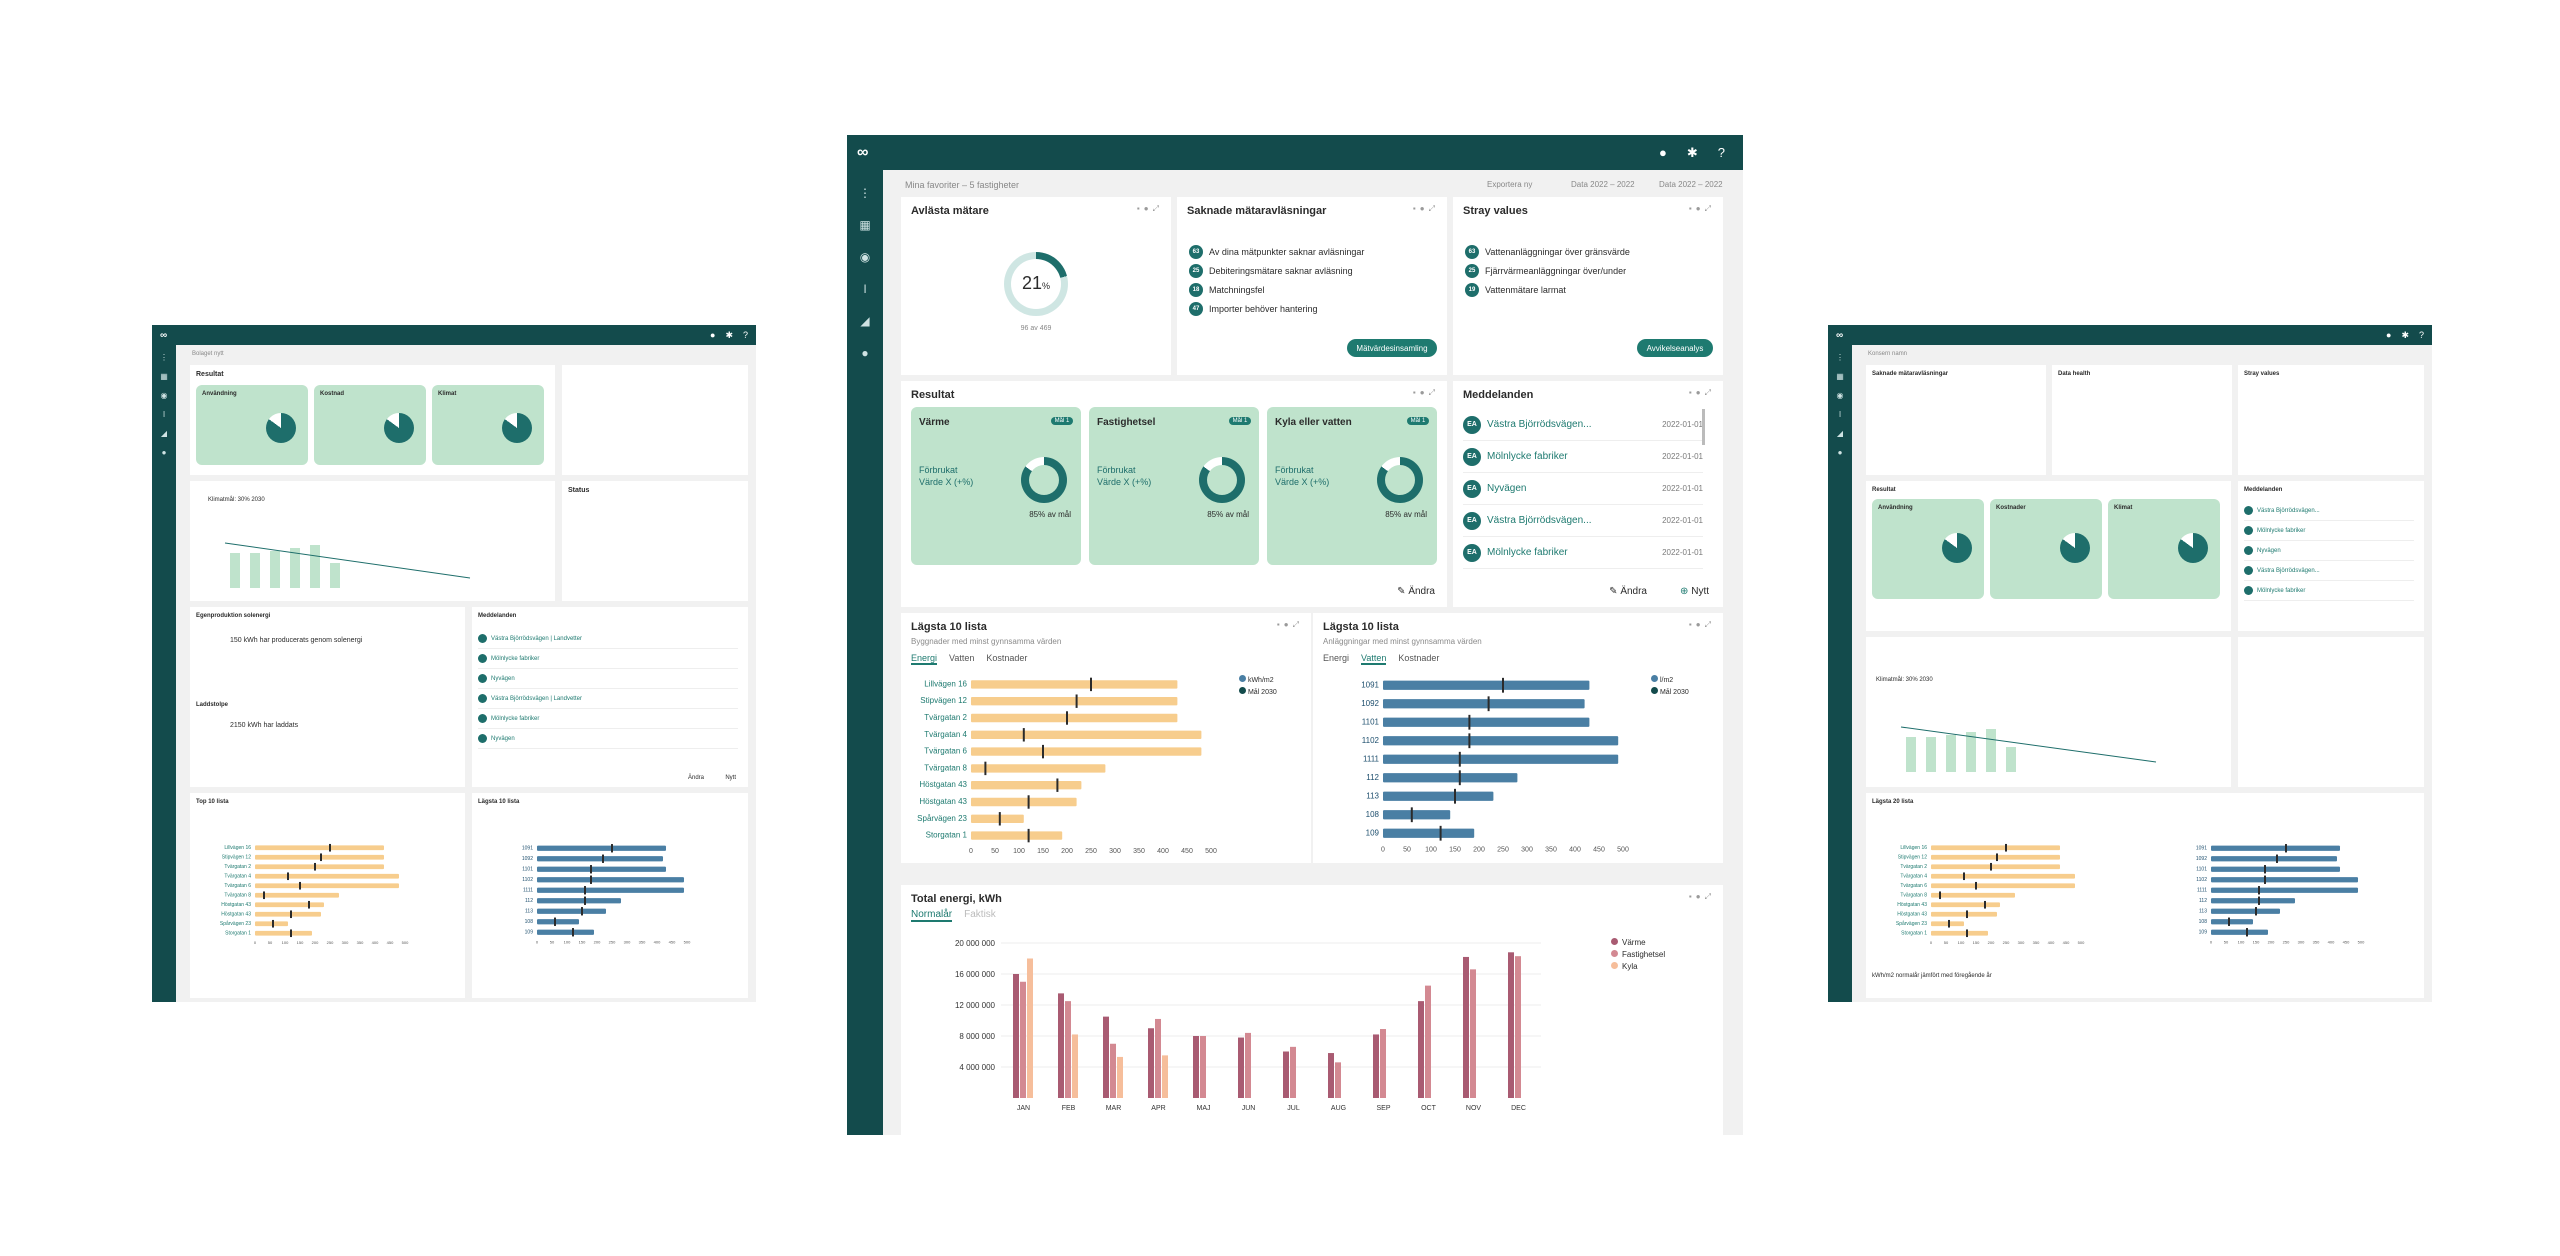 The width and height of the screenshot is (2560, 1256). I want to click on date-filter-1: Data 2022 – 2022, so click(1603, 184).